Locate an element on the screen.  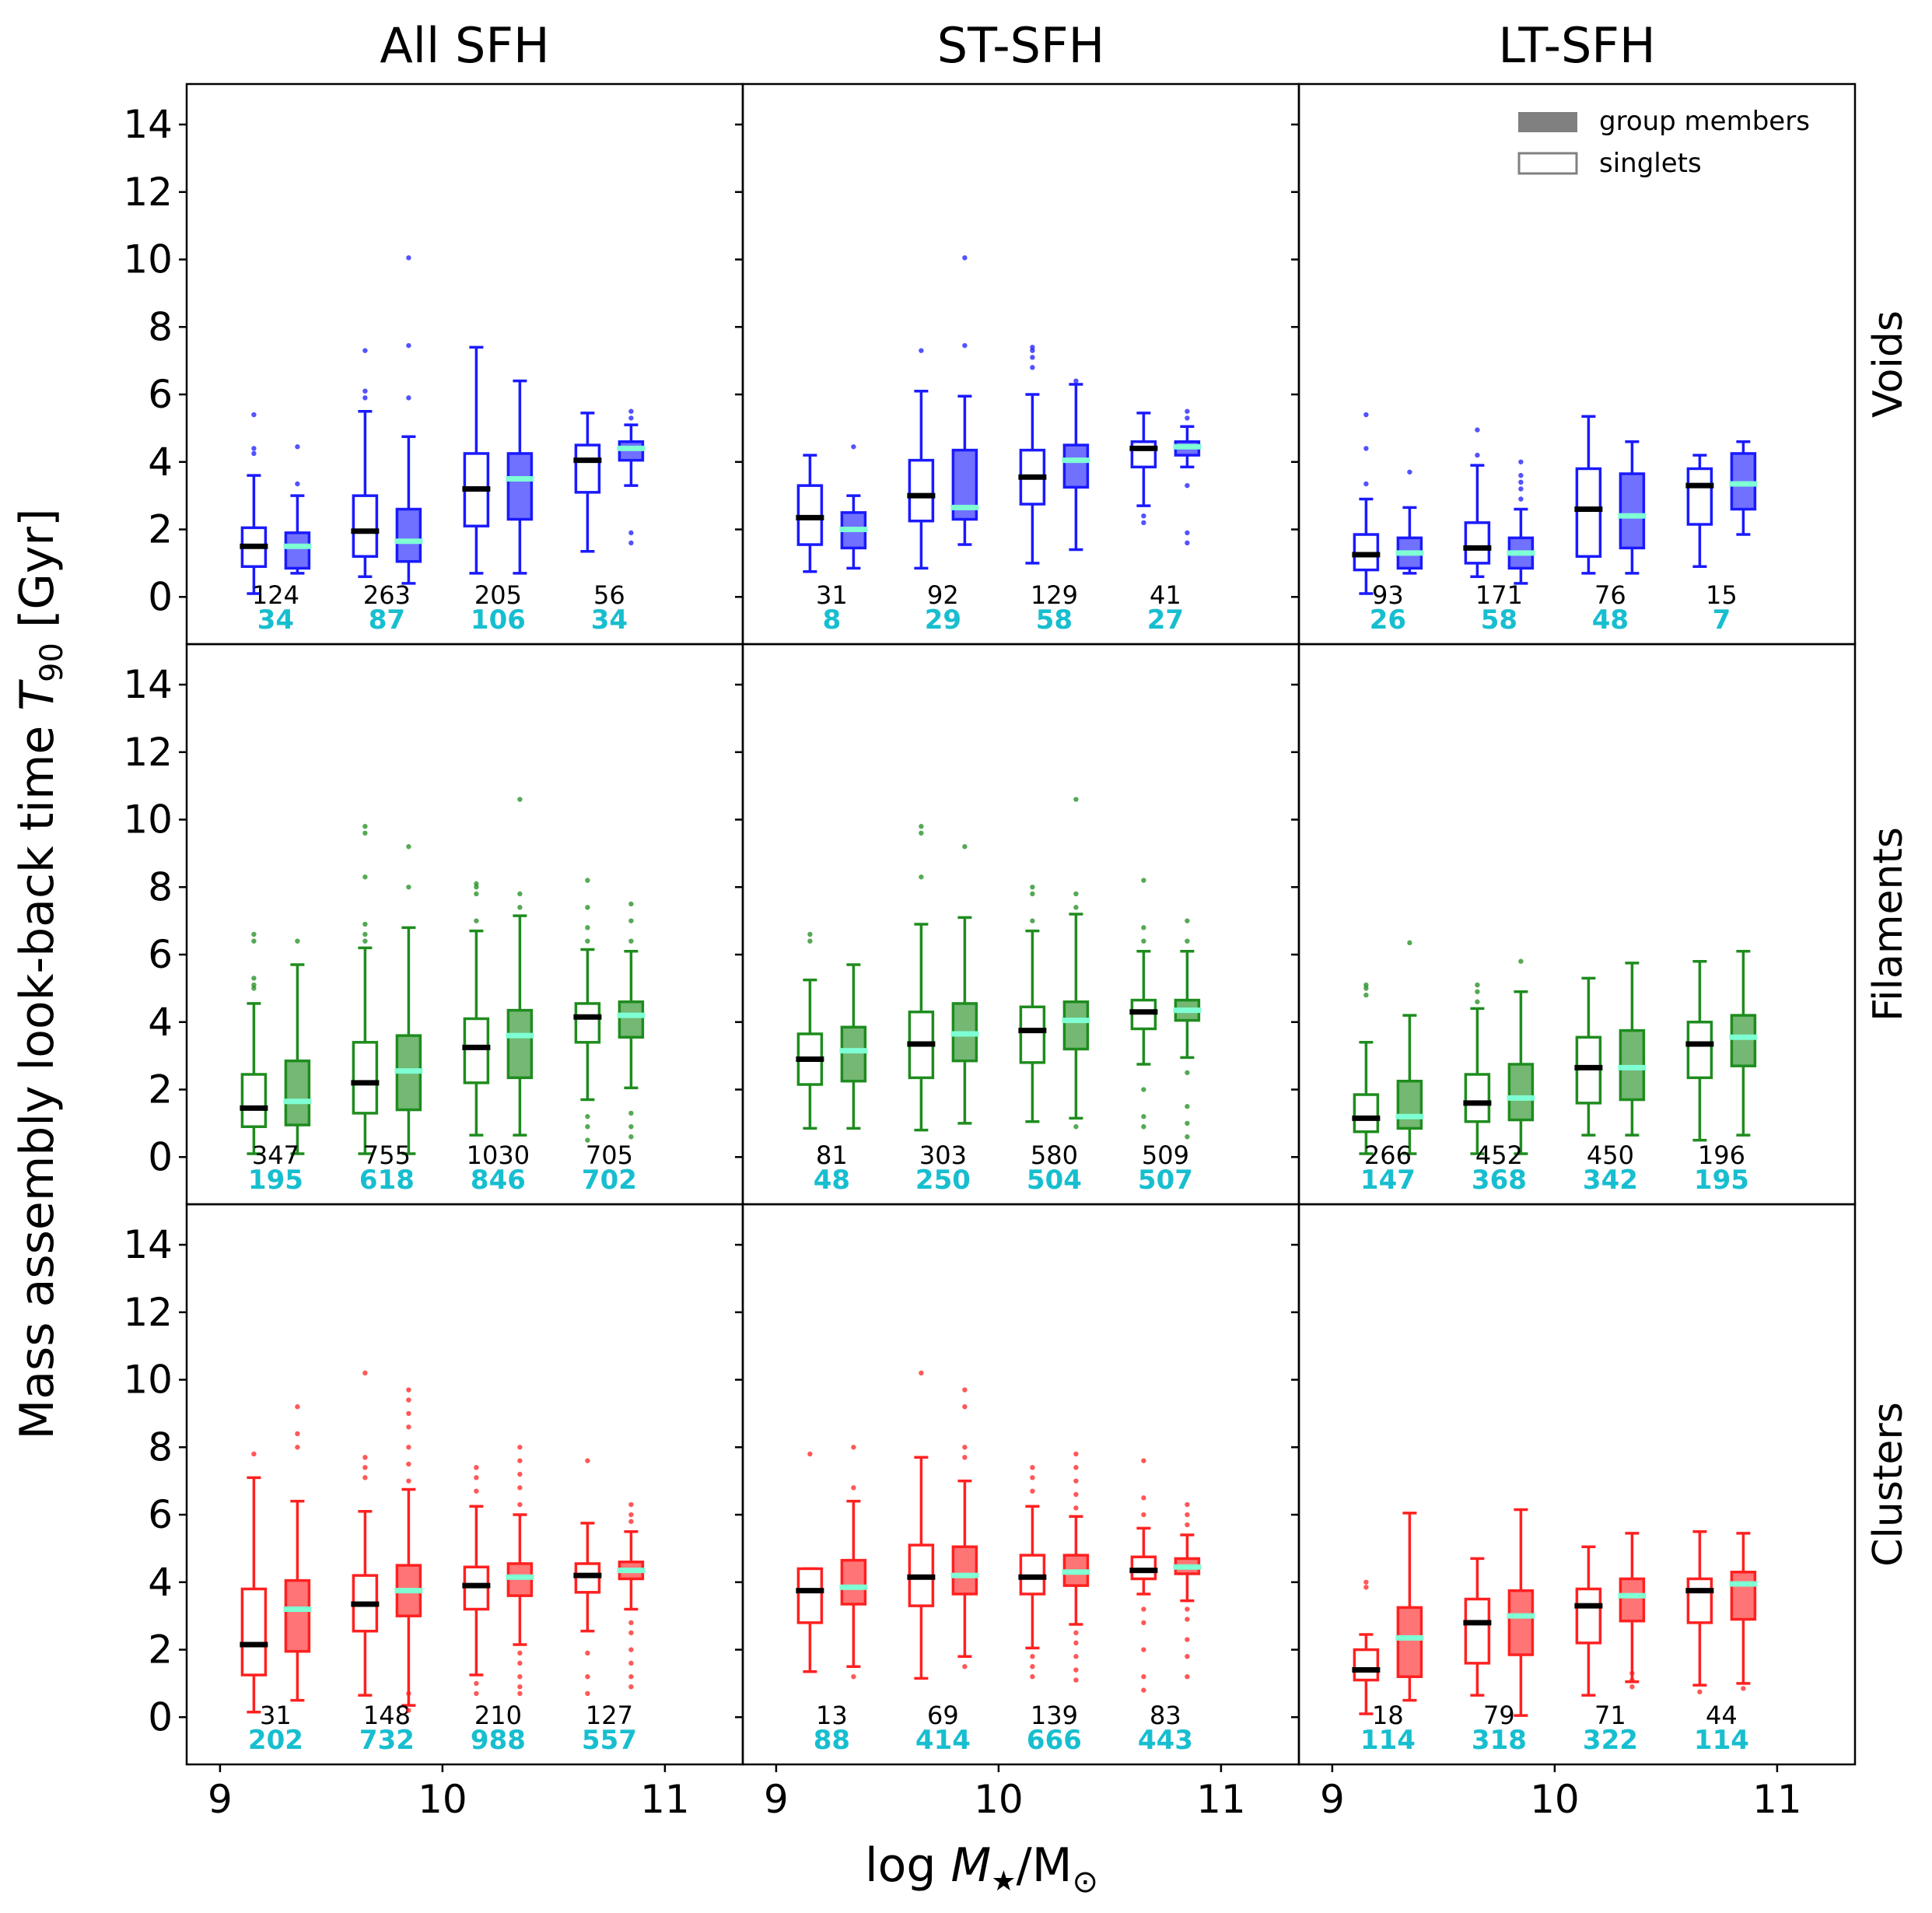
group-count-bin-1: 34 is located at coordinates (275, 620).